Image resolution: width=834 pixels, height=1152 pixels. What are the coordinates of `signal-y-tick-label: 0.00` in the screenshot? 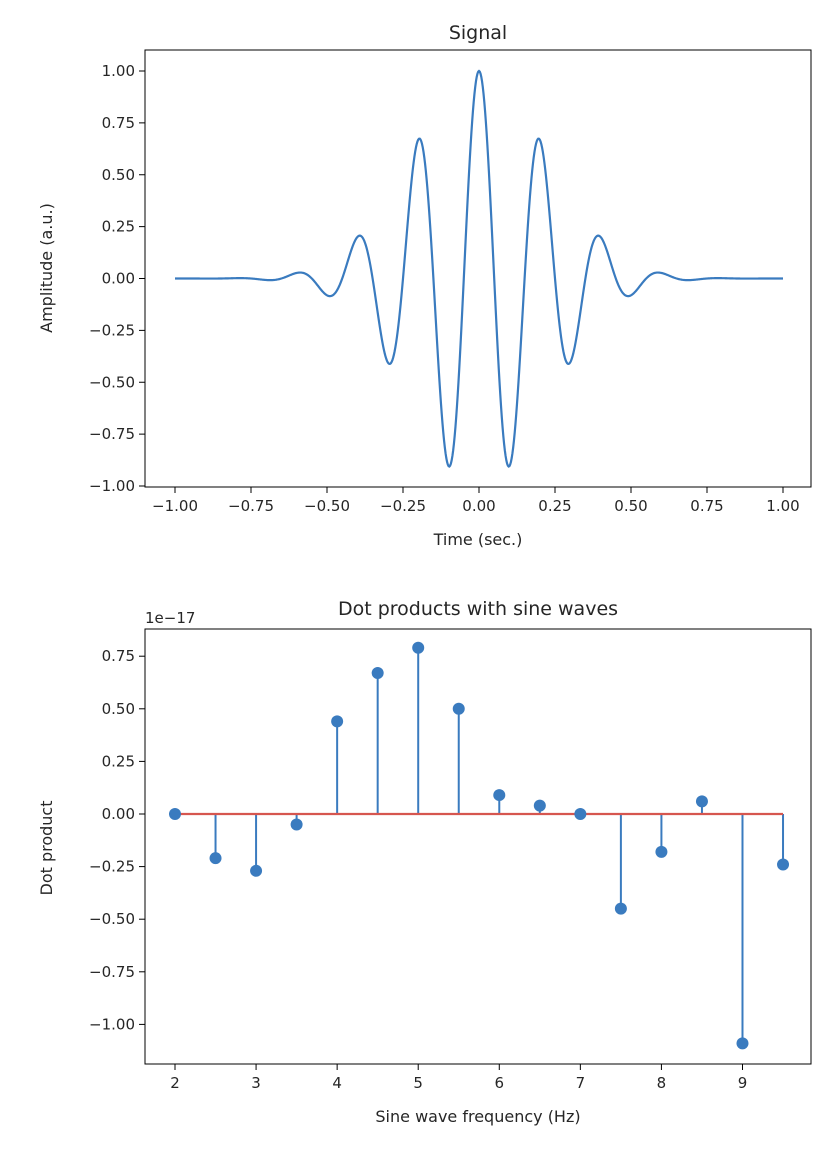 It's located at (118, 279).